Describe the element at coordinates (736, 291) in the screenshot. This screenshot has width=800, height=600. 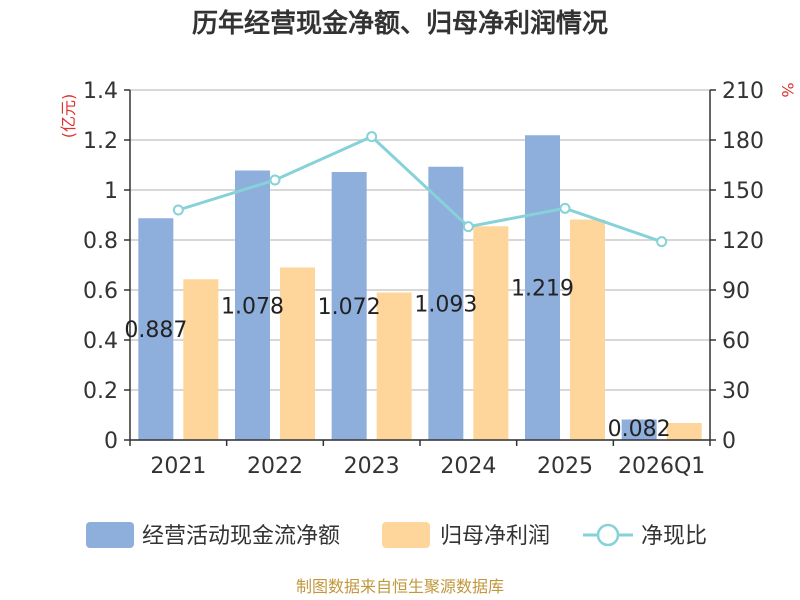
I see `right-tick-label: 90` at that location.